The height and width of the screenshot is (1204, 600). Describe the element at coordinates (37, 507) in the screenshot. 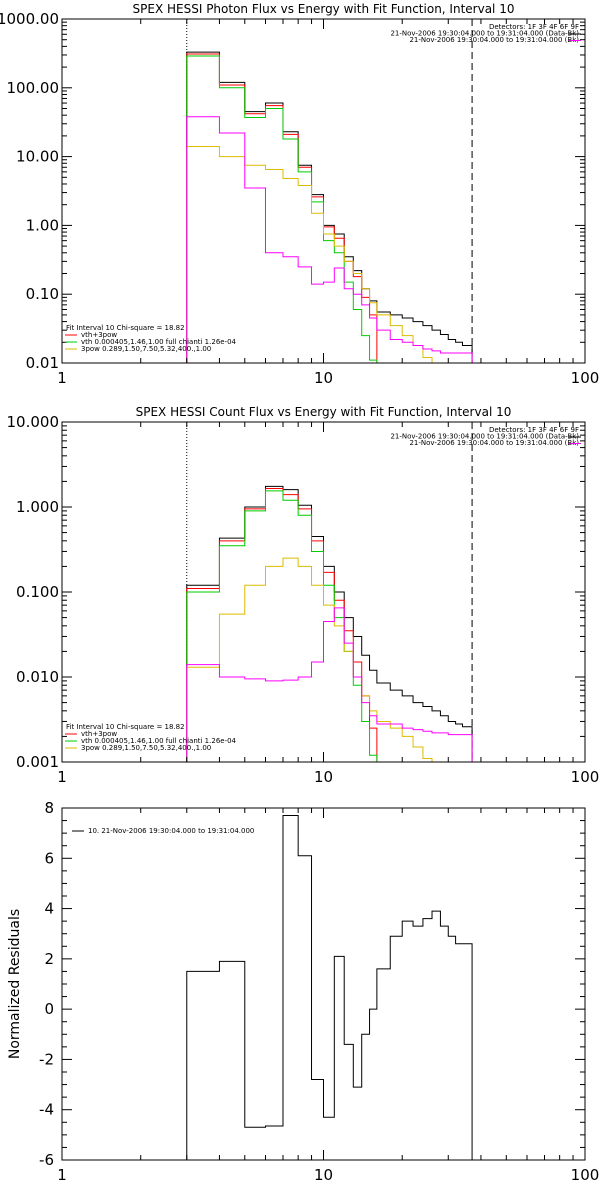

I see `y-tick-label: 1.000` at that location.